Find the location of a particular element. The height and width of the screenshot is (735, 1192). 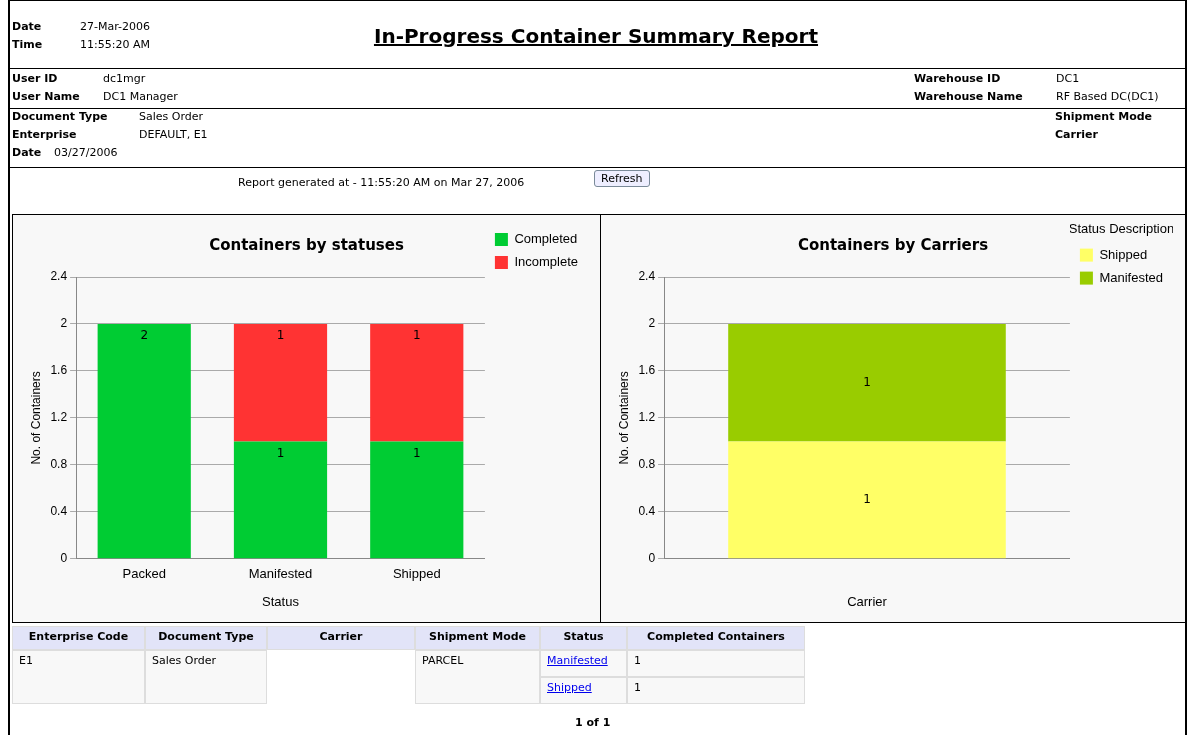

text: RF Based DC(DC1) is located at coordinates (1107, 96).